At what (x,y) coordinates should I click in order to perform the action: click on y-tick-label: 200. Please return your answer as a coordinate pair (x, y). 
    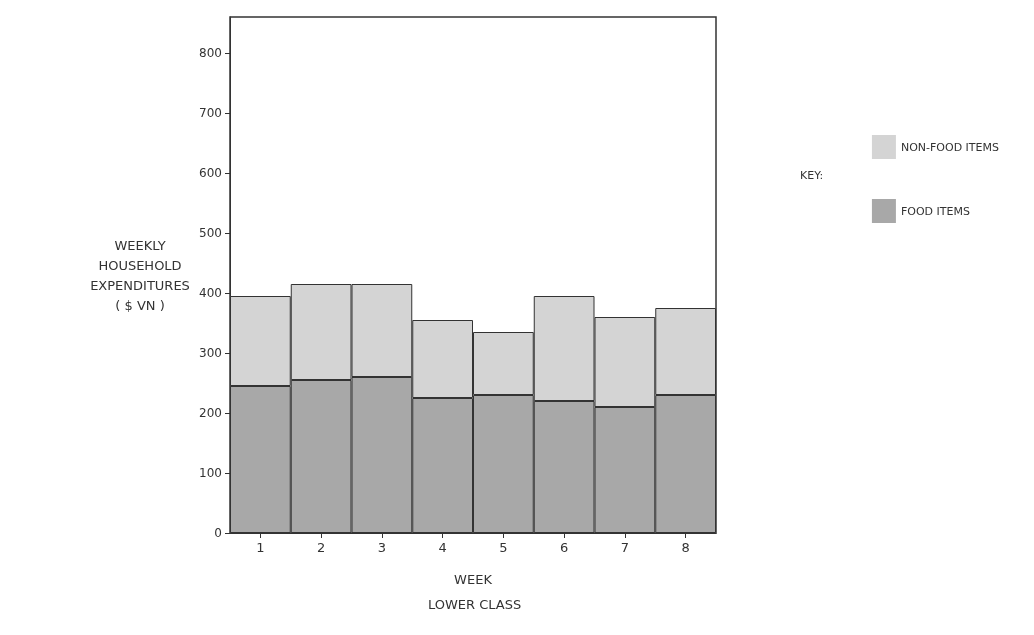
    Looking at the image, I should click on (210, 413).